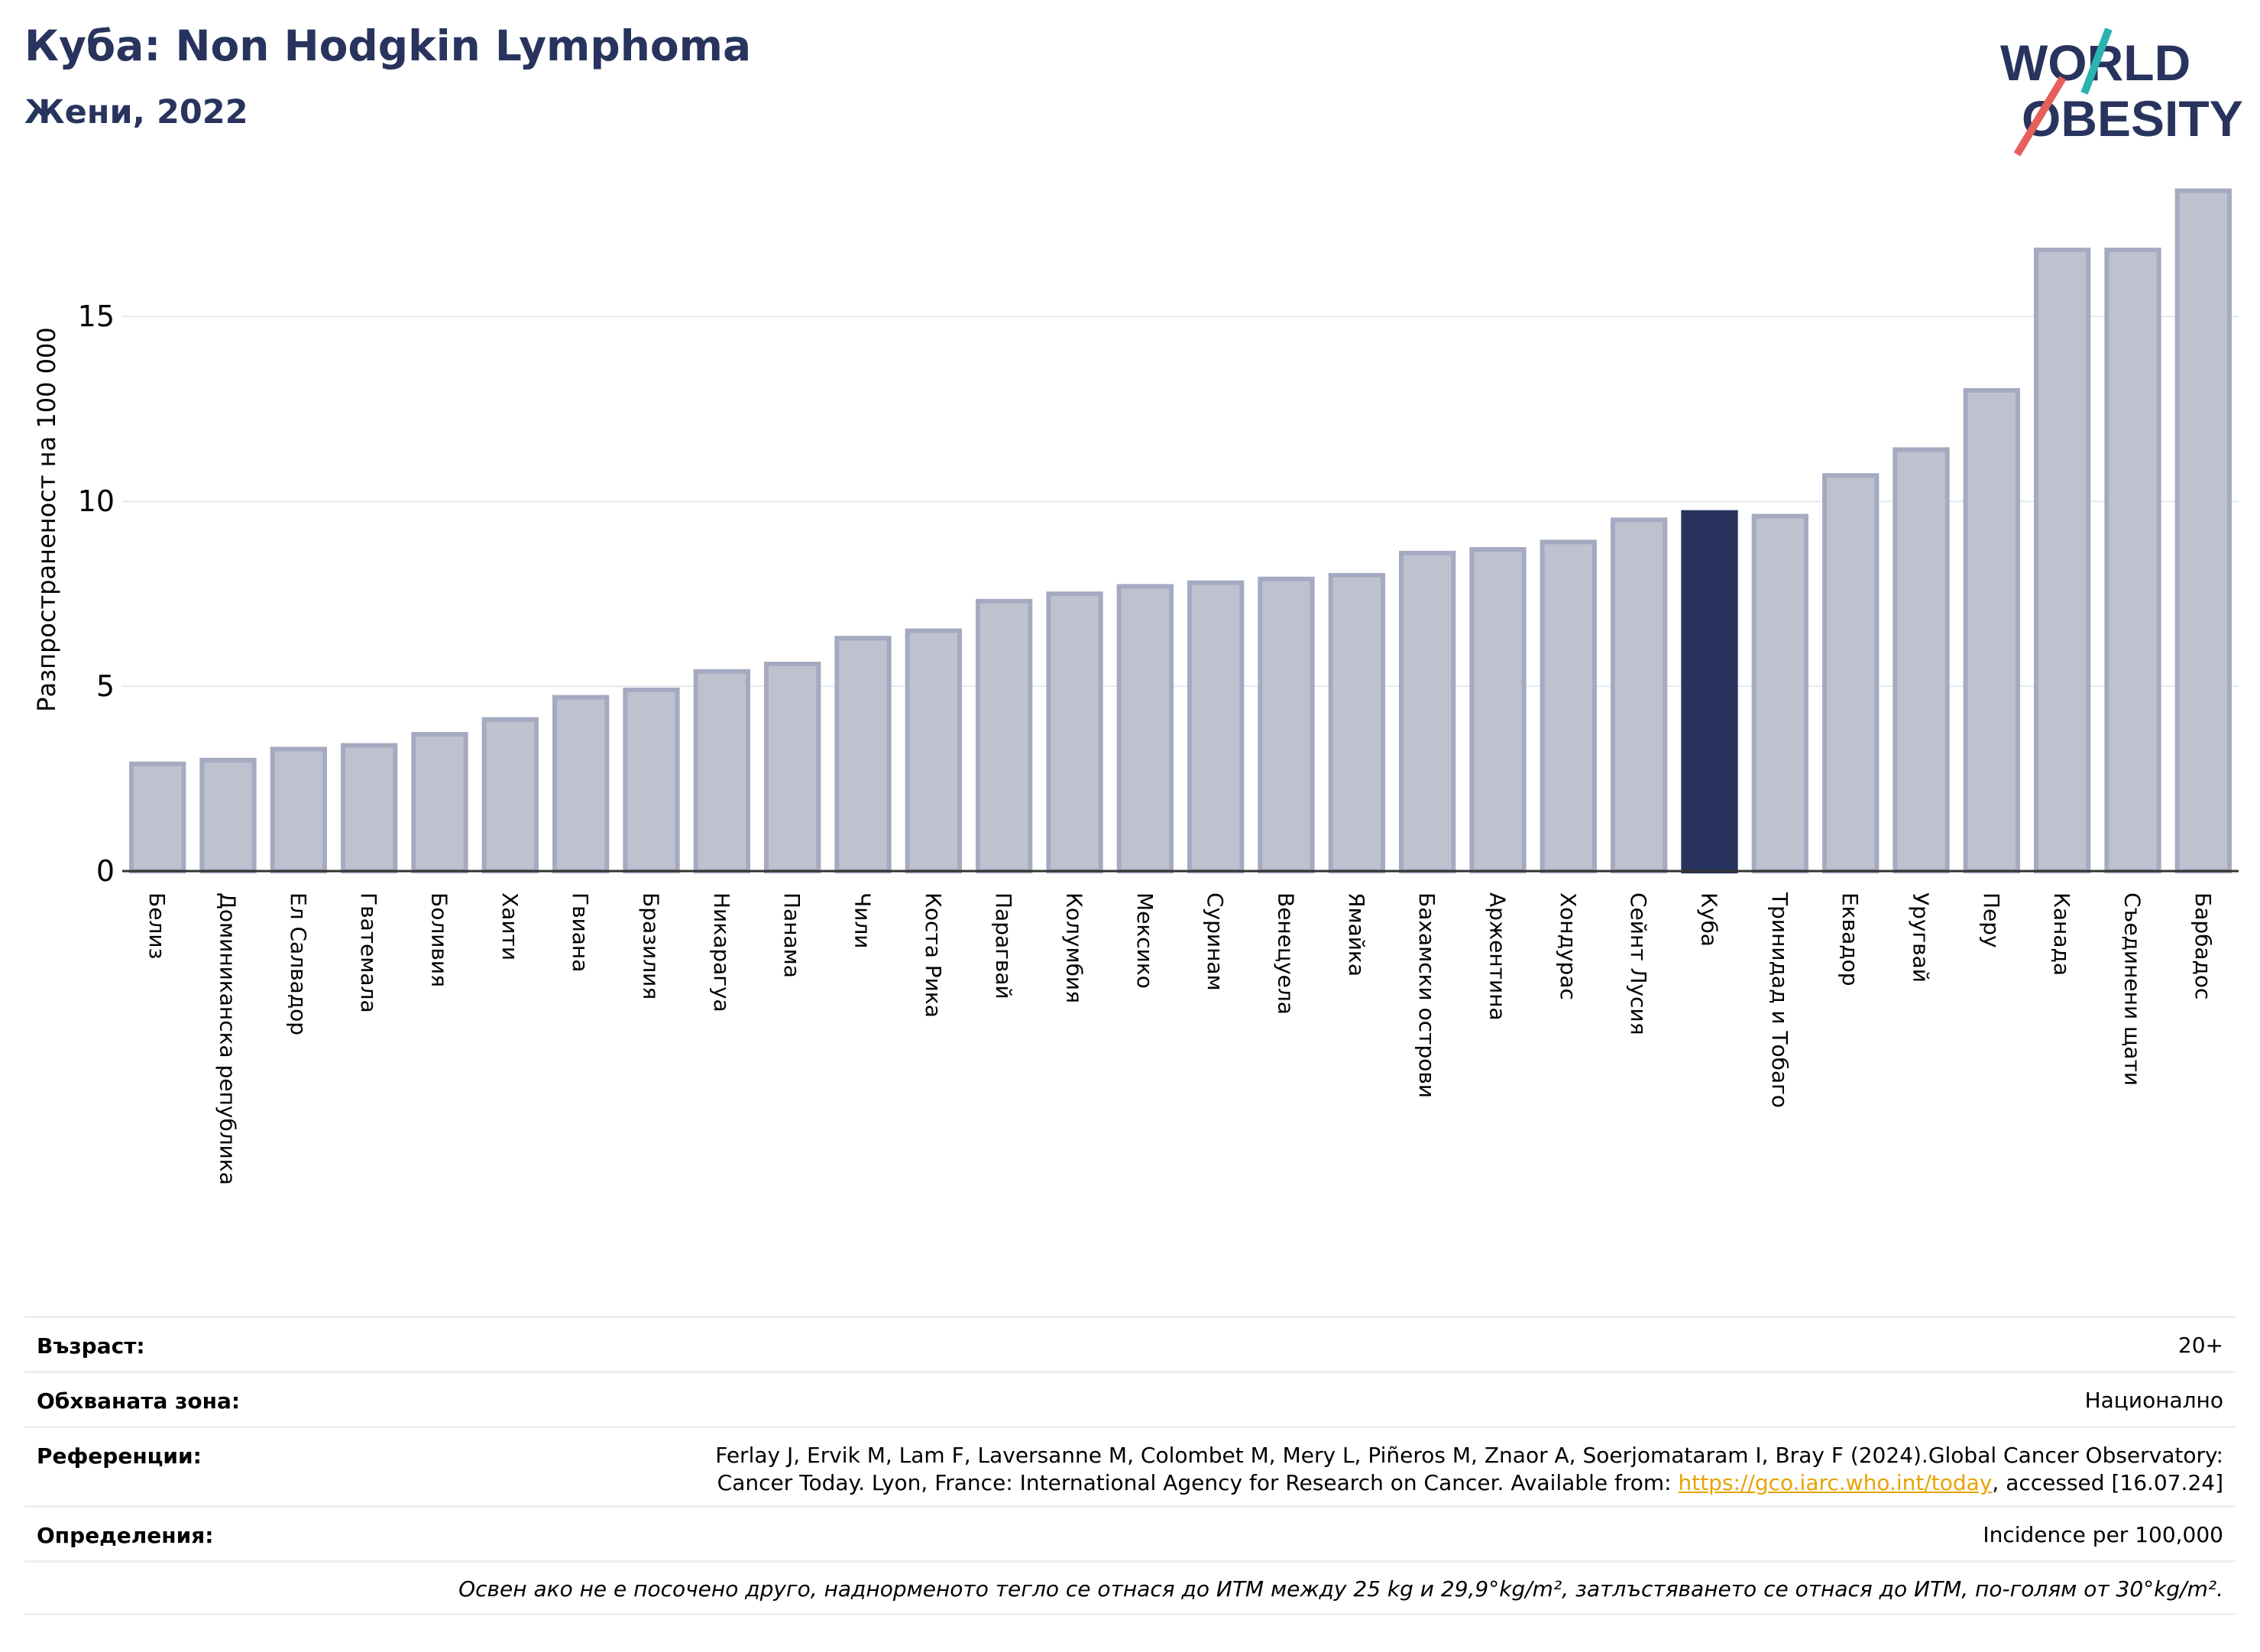  I want to click on x-tick-label: Куба, so click(1710, 919).